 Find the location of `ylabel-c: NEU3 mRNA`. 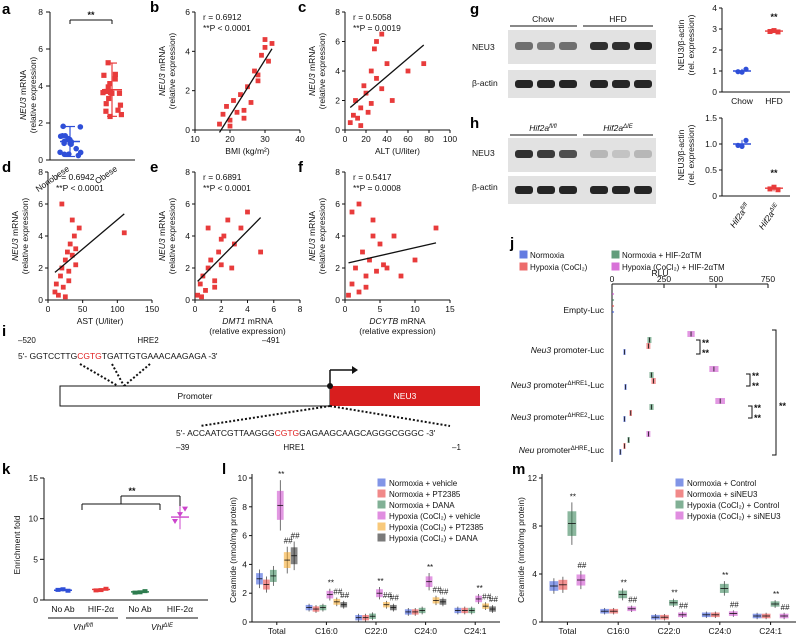

ylabel-c: NEU3 mRNA is located at coordinates (312, 71).